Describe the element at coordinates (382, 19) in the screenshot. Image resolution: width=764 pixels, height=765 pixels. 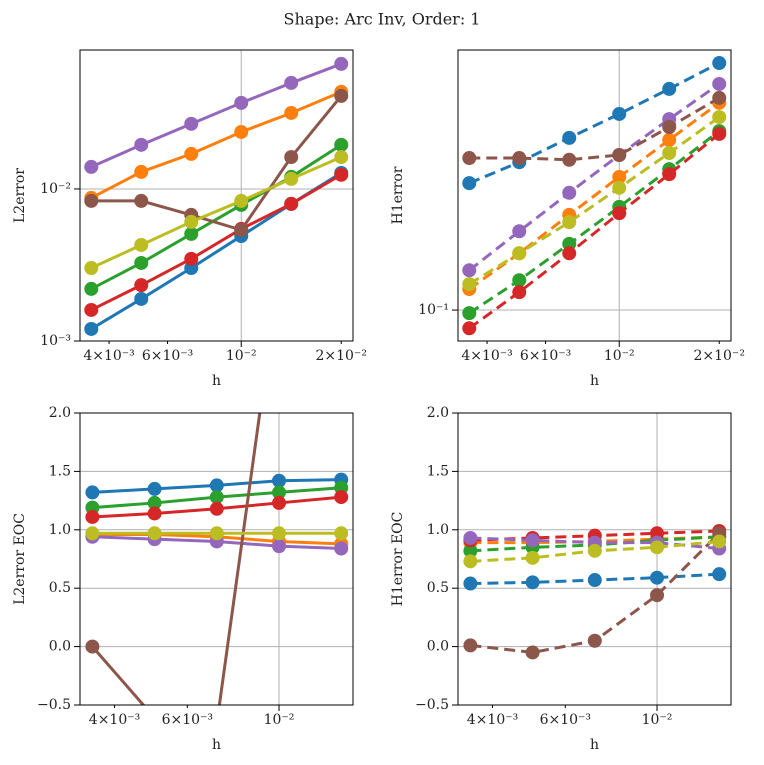
I see `figure-title: Shape: Arc Inv, Order: 1` at that location.